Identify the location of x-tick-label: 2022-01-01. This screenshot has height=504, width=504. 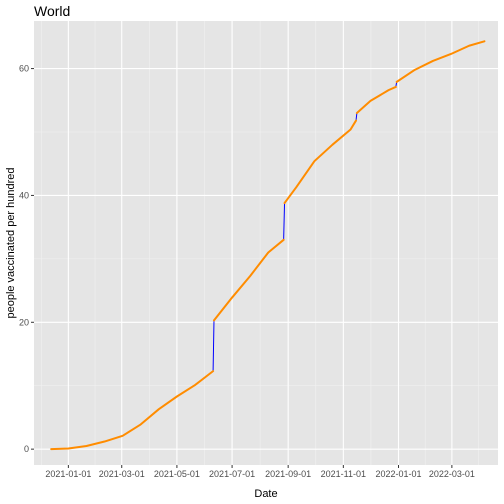
(398, 474).